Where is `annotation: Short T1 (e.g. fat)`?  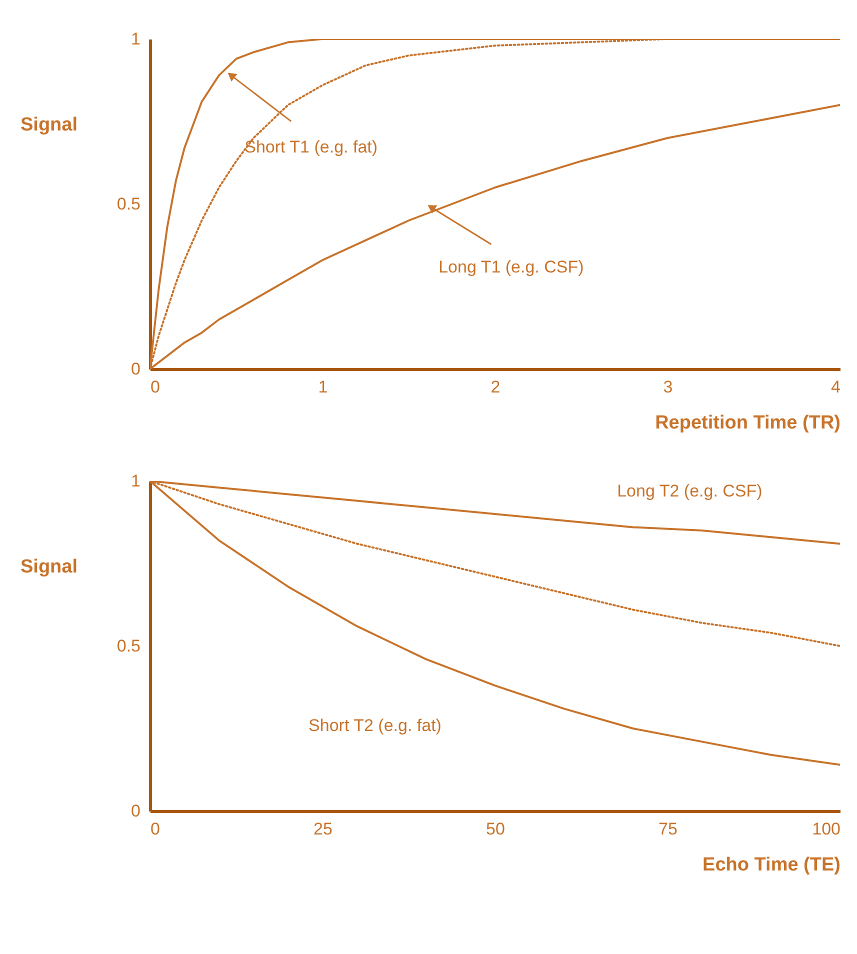 annotation: Short T1 (e.g. fat) is located at coordinates (311, 146).